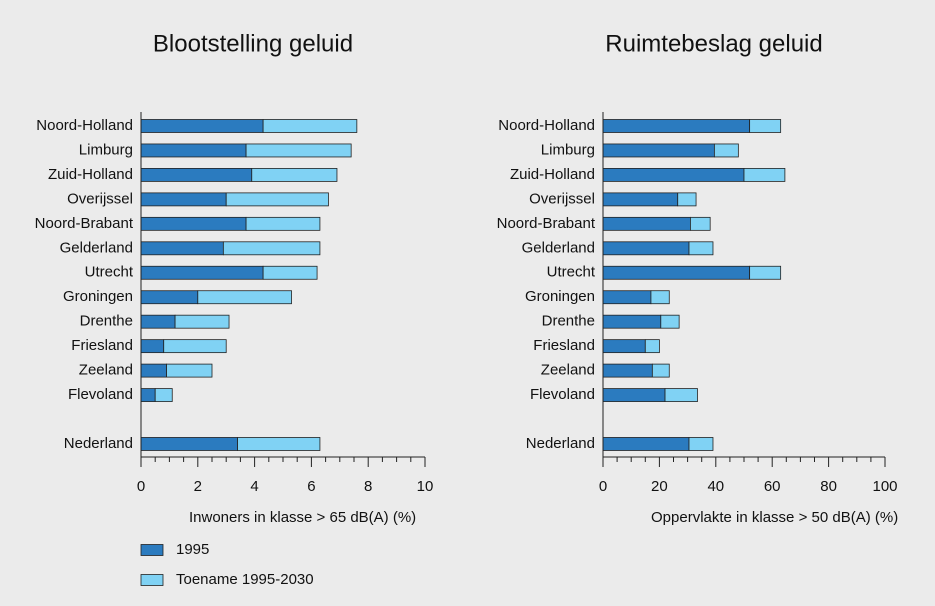  What do you see at coordinates (425, 486) in the screenshot?
I see `x-tick-label: 10` at bounding box center [425, 486].